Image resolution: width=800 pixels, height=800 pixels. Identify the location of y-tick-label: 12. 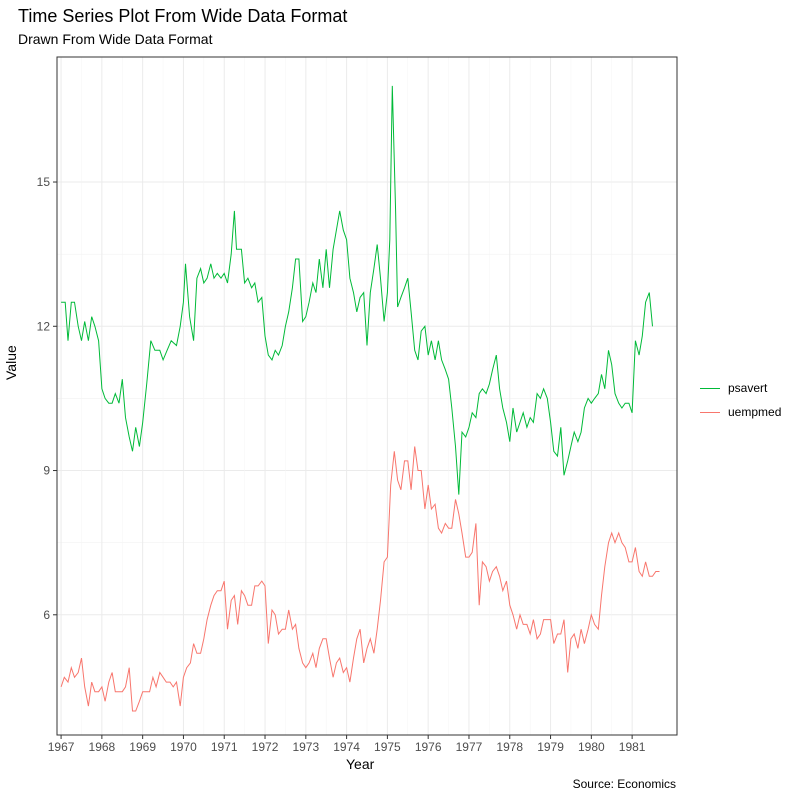
(44, 326).